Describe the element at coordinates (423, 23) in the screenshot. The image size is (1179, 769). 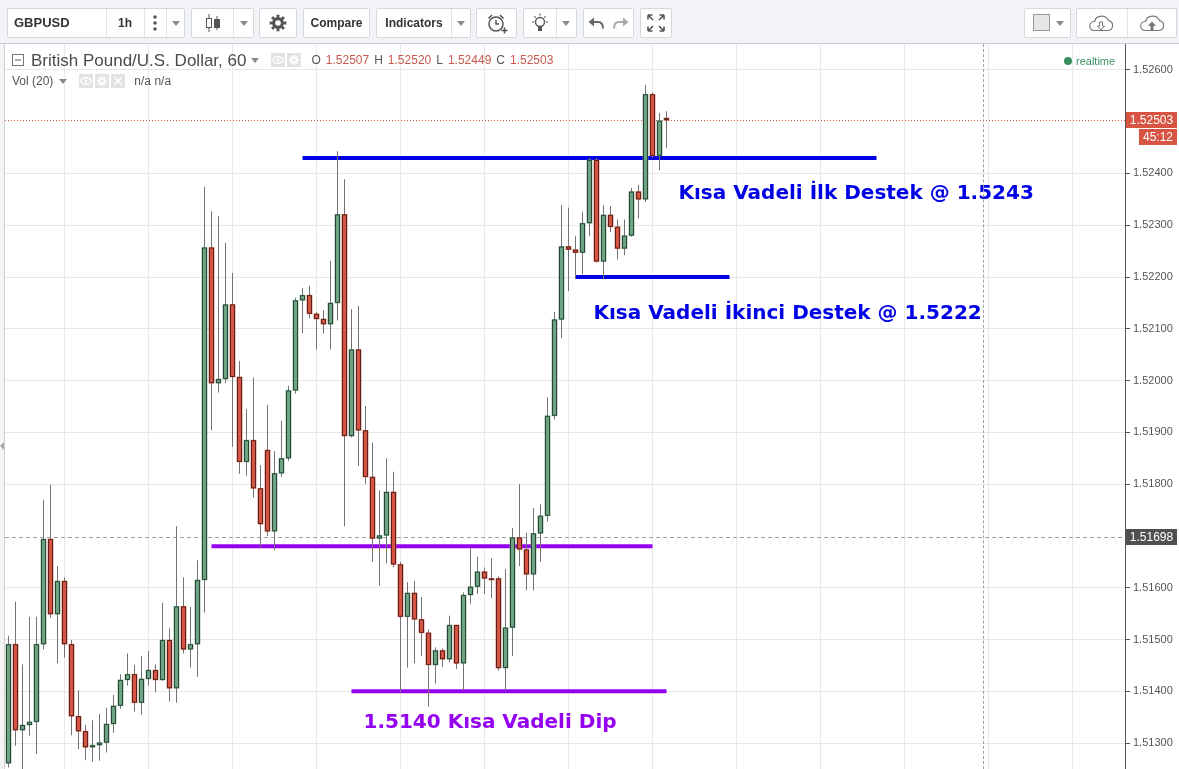
I see `indicators-button: Indicators` at that location.